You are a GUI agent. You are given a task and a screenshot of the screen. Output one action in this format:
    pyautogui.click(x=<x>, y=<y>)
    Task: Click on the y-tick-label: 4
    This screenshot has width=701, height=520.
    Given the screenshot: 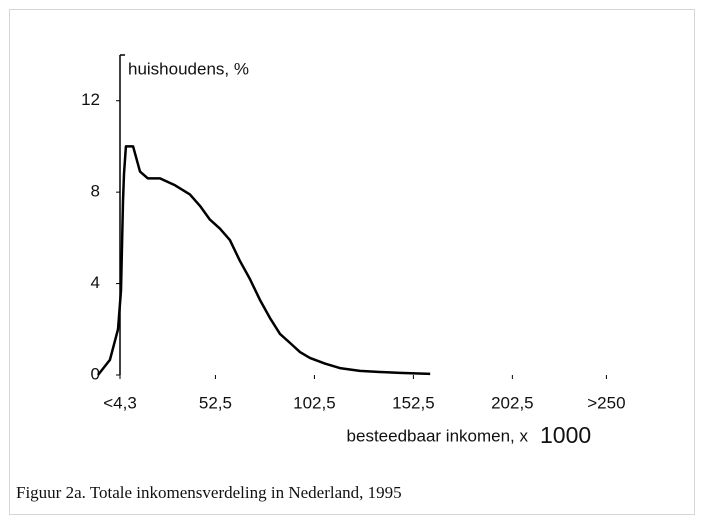 What is the action you would take?
    pyautogui.click(x=95, y=282)
    